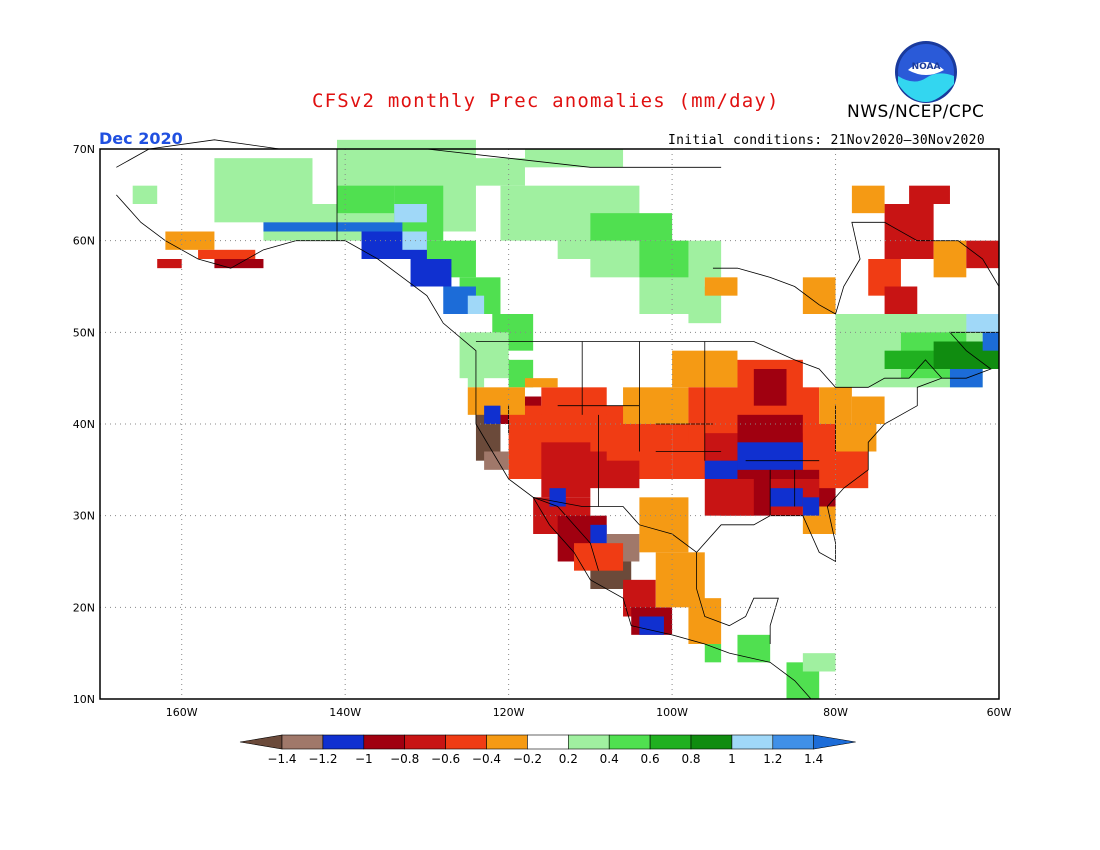 The image size is (1100, 850). I want to click on colorbar-label: 0.2, so click(568, 759).